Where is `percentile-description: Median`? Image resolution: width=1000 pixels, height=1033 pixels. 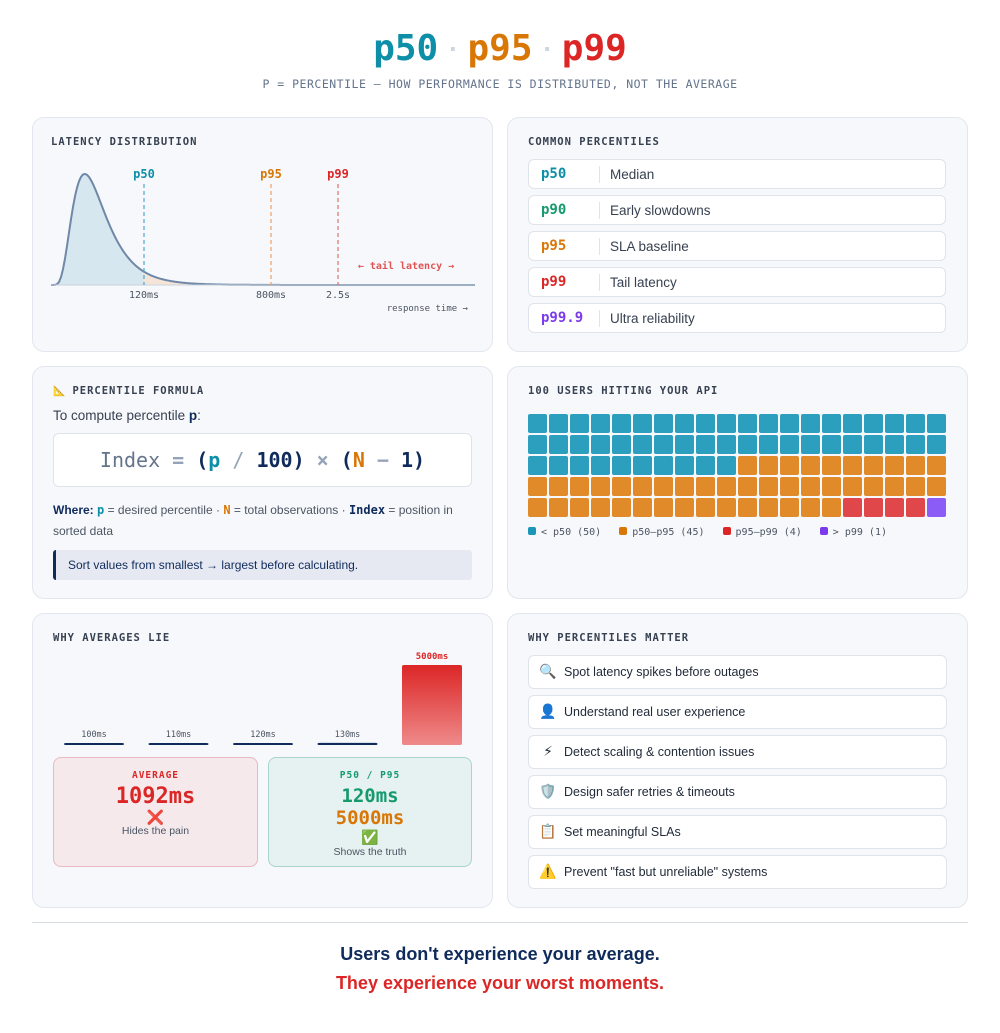 percentile-description: Median is located at coordinates (632, 174).